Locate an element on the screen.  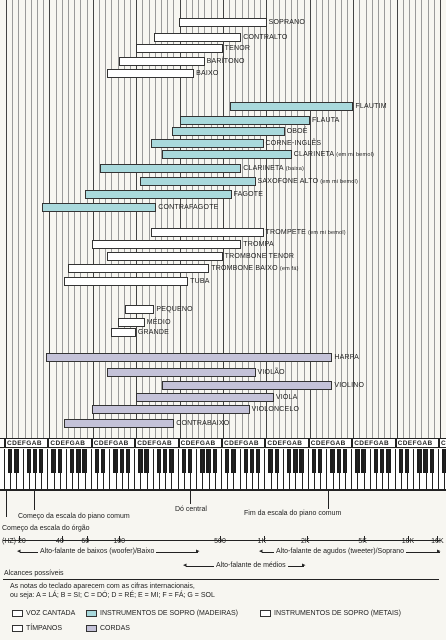
instrument-sub: (em mi bemol) is located at coordinates (355, 155).